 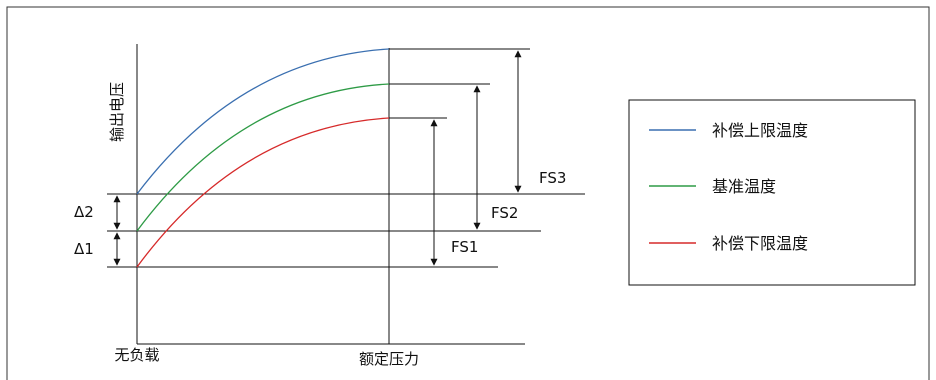 I want to click on curve-lower-temperature, so click(x=263, y=192).